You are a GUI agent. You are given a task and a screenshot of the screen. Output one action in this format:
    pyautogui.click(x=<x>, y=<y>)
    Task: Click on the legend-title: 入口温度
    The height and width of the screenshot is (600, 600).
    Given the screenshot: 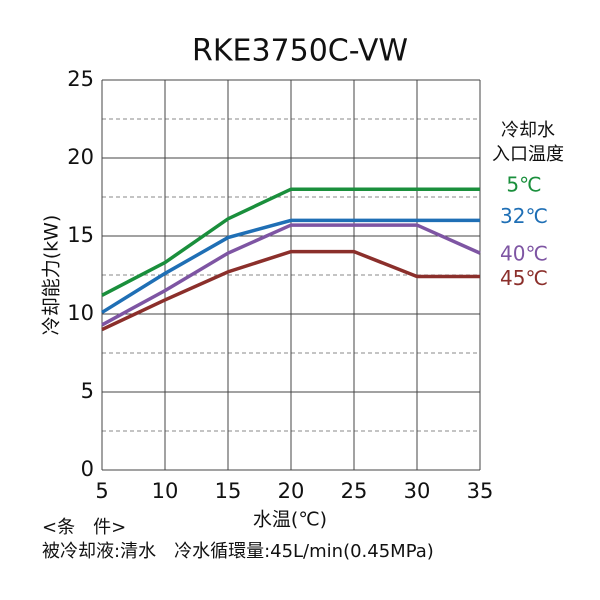 What is the action you would take?
    pyautogui.click(x=528, y=154)
    